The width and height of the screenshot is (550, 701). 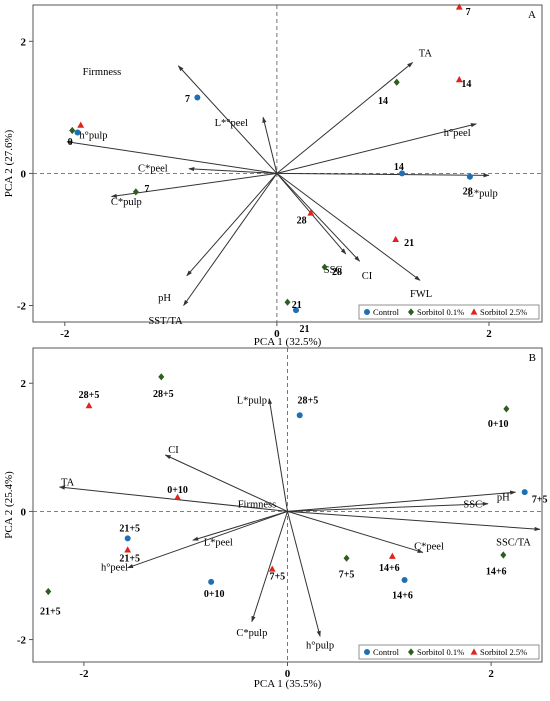 What do you see at coordinates (277, 334) in the screenshot?
I see `x-tick-label: 0` at bounding box center [277, 334].